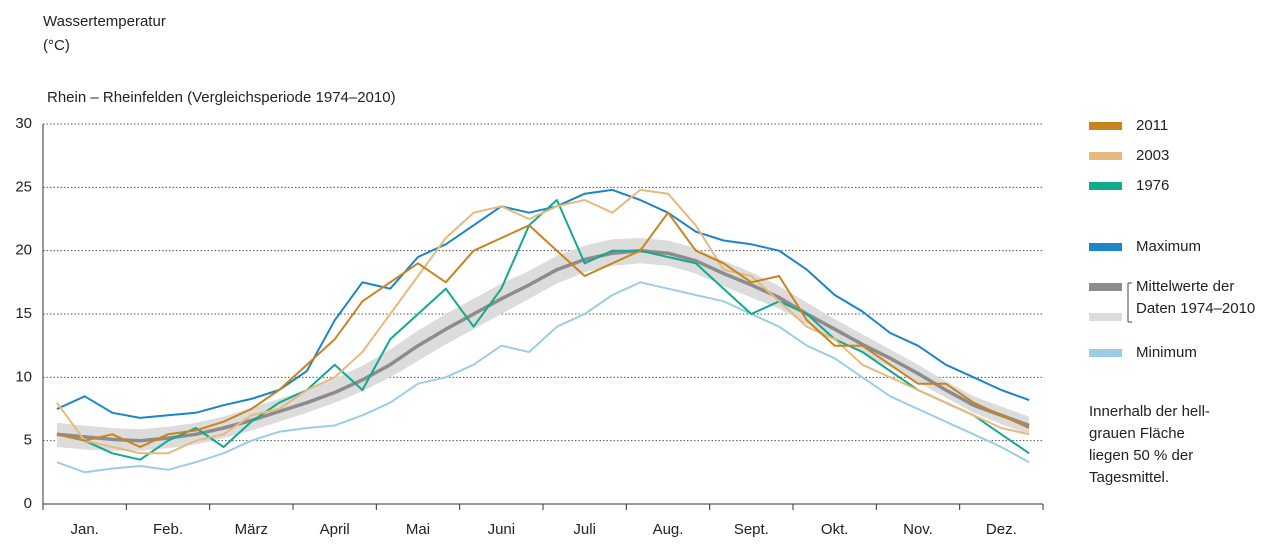 The height and width of the screenshot is (548, 1279). Describe the element at coordinates (23, 313) in the screenshot. I see `y-tick-label: 15` at that location.